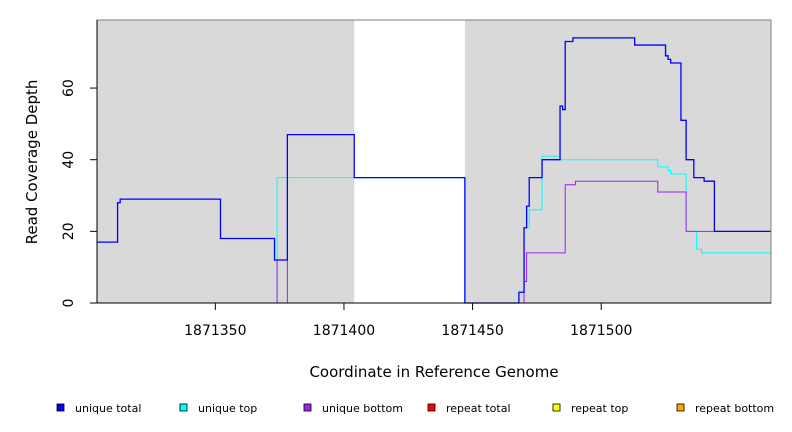 The width and height of the screenshot is (792, 432). Describe the element at coordinates (32, 162) in the screenshot. I see `y-axis-title: Read Coverage Depth` at that location.